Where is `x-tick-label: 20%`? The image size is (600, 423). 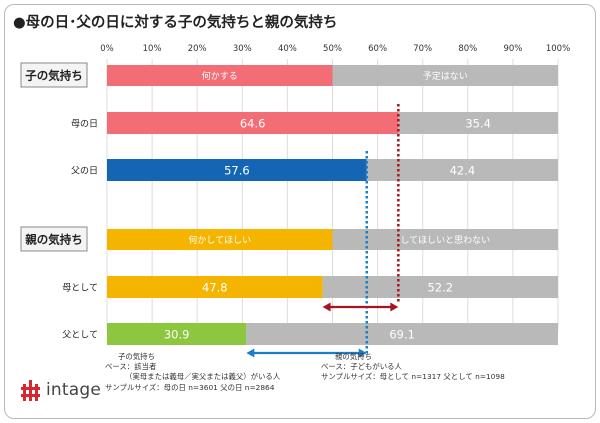 x-tick-label: 20% is located at coordinates (197, 49).